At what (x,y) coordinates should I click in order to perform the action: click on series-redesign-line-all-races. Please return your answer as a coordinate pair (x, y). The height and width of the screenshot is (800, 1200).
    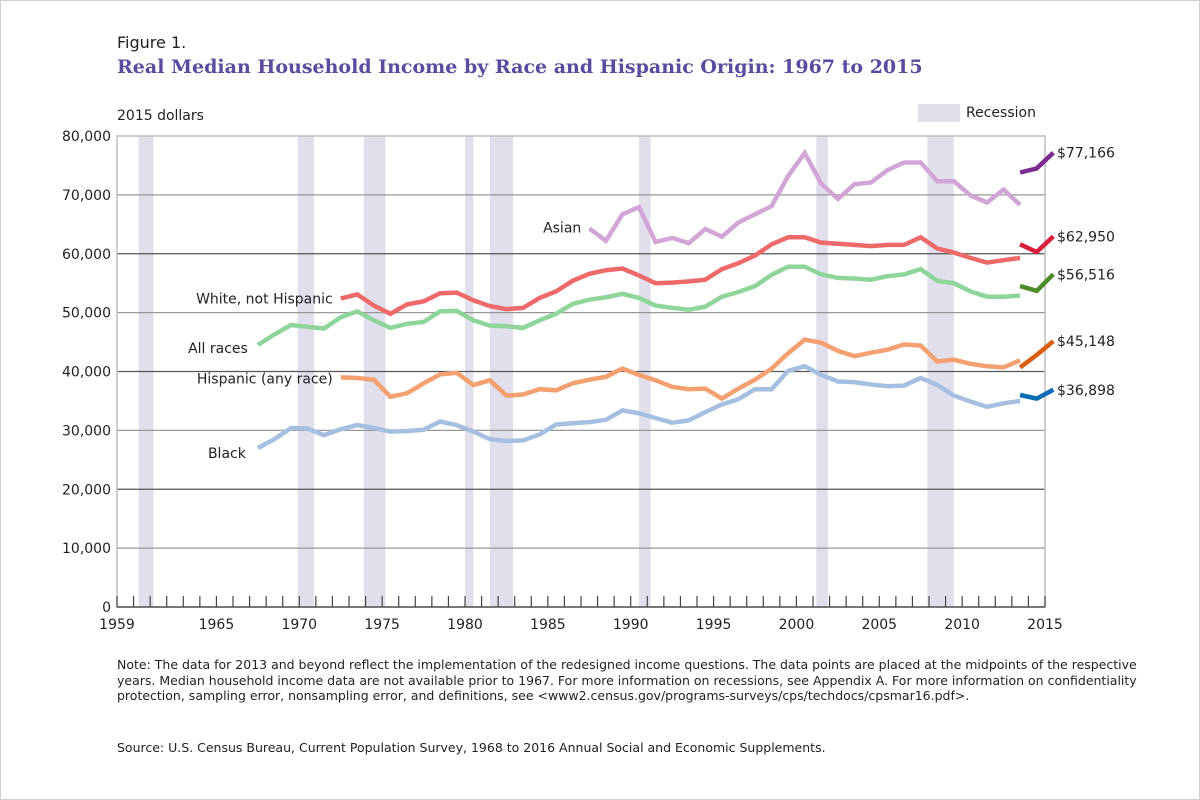
    Looking at the image, I should click on (1037, 283).